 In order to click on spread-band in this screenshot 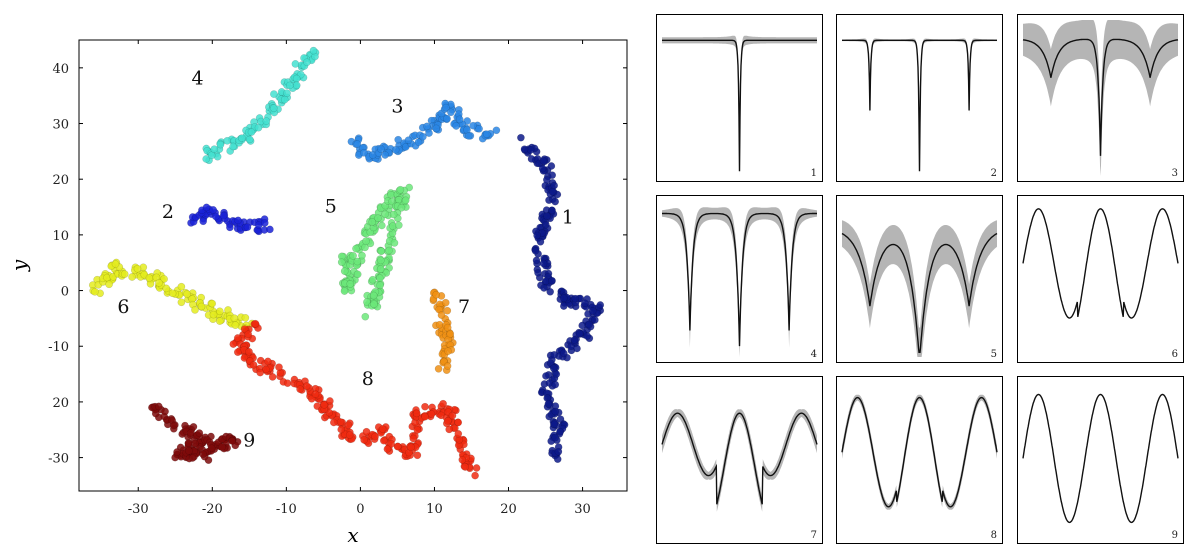, I will do `click(1100, 98)`.